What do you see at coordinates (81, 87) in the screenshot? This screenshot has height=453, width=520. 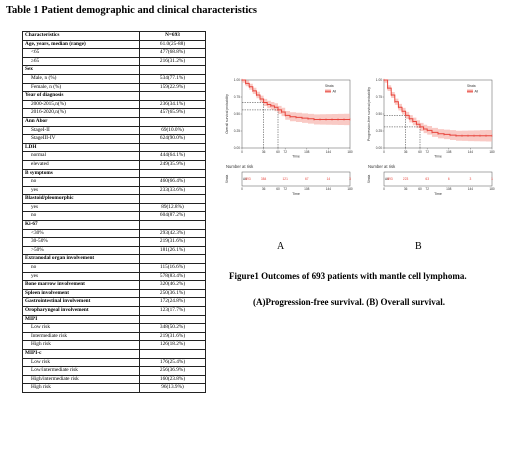 I see `row-label: Female, n (%)` at bounding box center [81, 87].